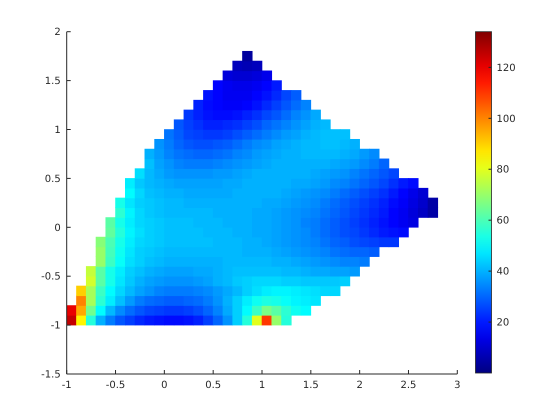 This screenshot has height=420, width=560. What do you see at coordinates (57, 228) in the screenshot?
I see `y-tick-label: 0` at bounding box center [57, 228].